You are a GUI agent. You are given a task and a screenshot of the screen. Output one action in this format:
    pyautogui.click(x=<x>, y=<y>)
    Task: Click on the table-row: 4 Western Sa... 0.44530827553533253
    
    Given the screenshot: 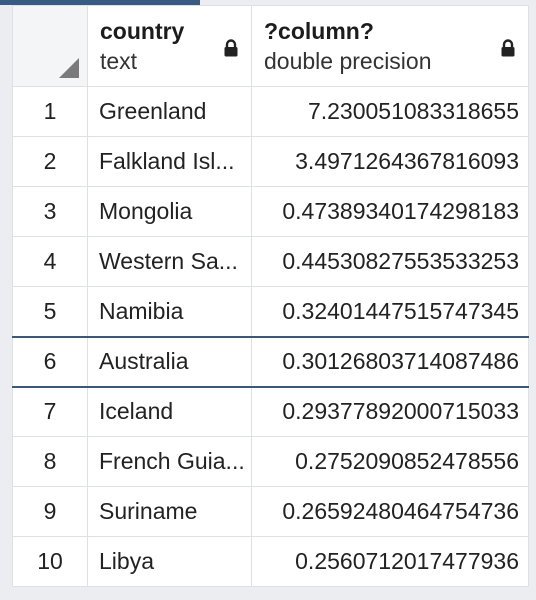 What is the action you would take?
    pyautogui.click(x=270, y=261)
    